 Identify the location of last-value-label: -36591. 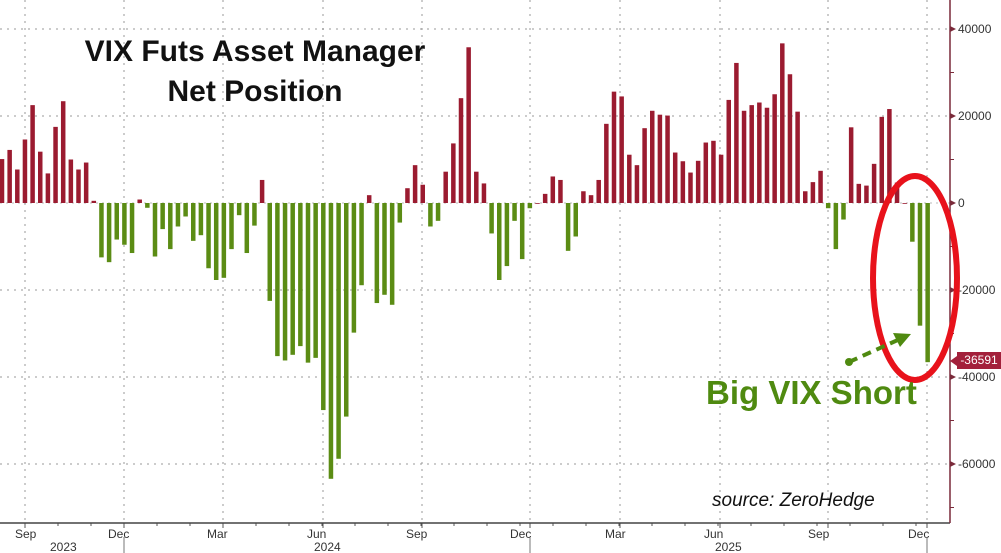
(979, 360).